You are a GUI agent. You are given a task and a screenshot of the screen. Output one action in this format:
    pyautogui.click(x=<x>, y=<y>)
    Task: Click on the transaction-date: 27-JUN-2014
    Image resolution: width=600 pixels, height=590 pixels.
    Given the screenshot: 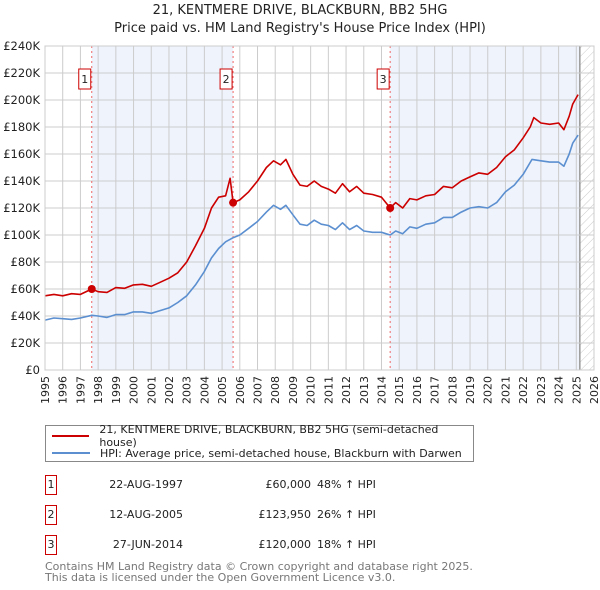 What is the action you would take?
    pyautogui.click(x=147, y=544)
    